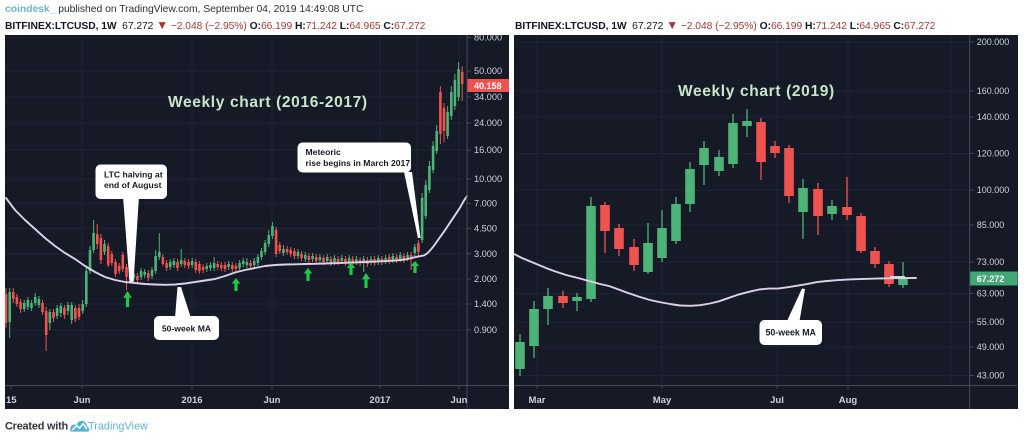 Image resolution: width=1024 pixels, height=439 pixels. I want to click on svg-text: 100.000, so click(993, 190).